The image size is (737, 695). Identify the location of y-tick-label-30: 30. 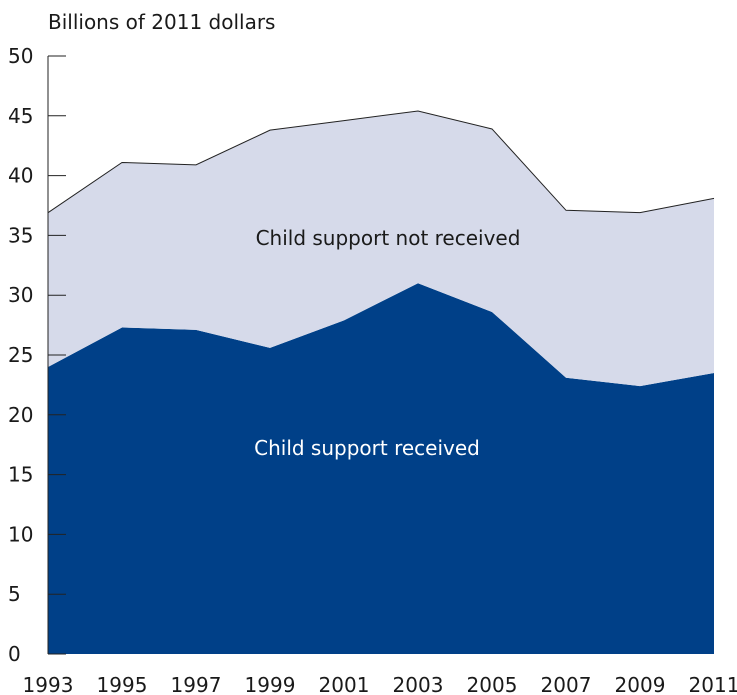
(20, 295).